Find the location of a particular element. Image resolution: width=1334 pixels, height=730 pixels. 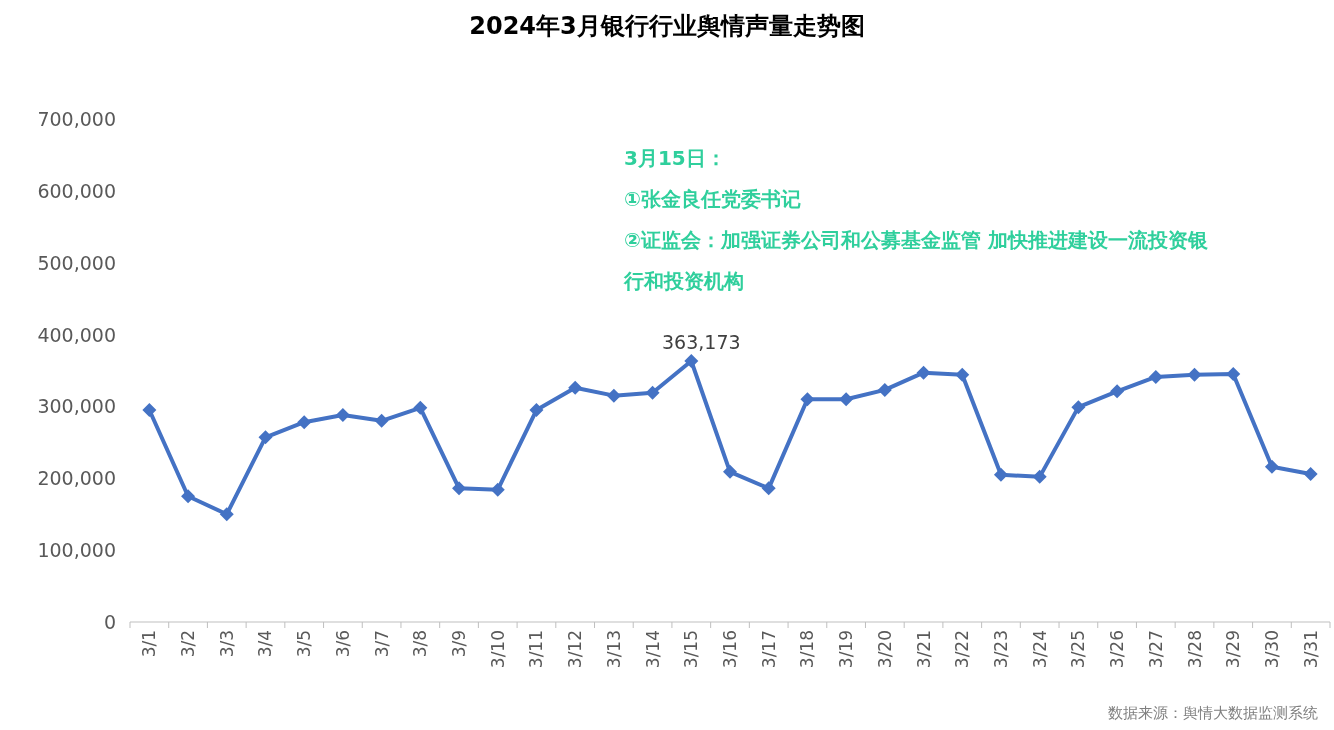

y-tick-label: 400,000 is located at coordinates (76, 334).